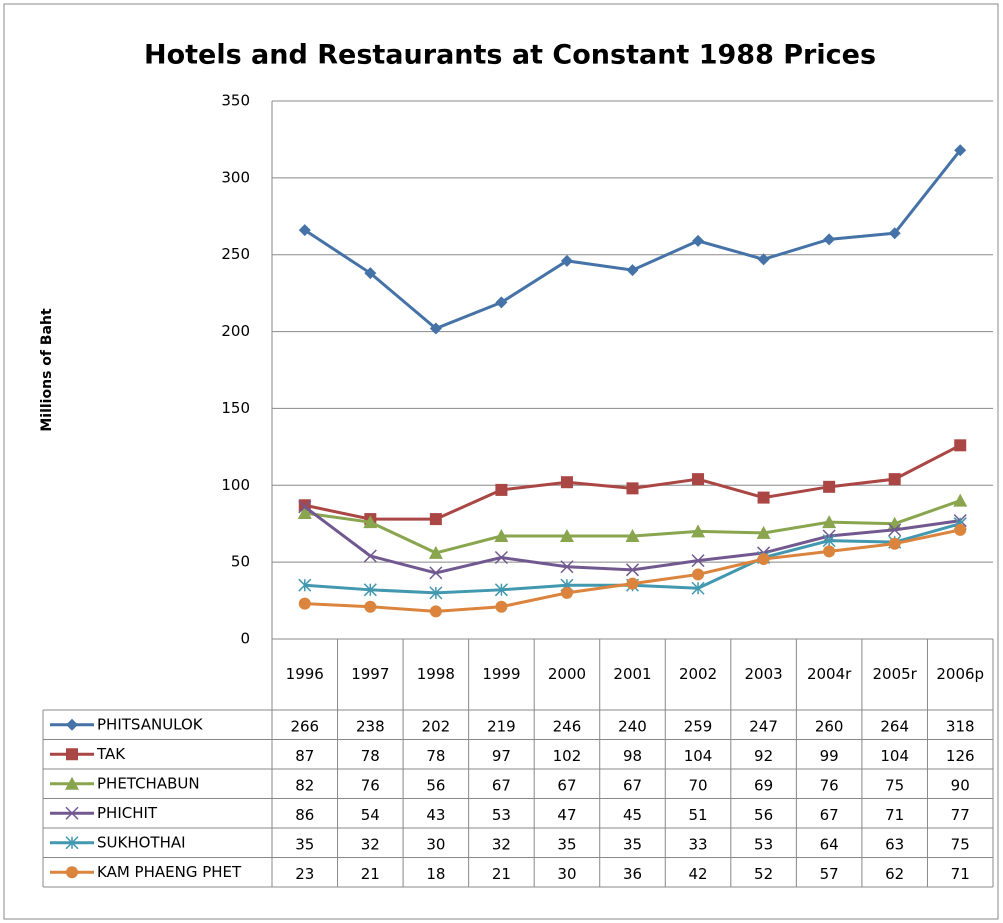 This screenshot has width=1003, height=923. What do you see at coordinates (127, 813) in the screenshot?
I see `legend-label: PHICHIT` at bounding box center [127, 813].